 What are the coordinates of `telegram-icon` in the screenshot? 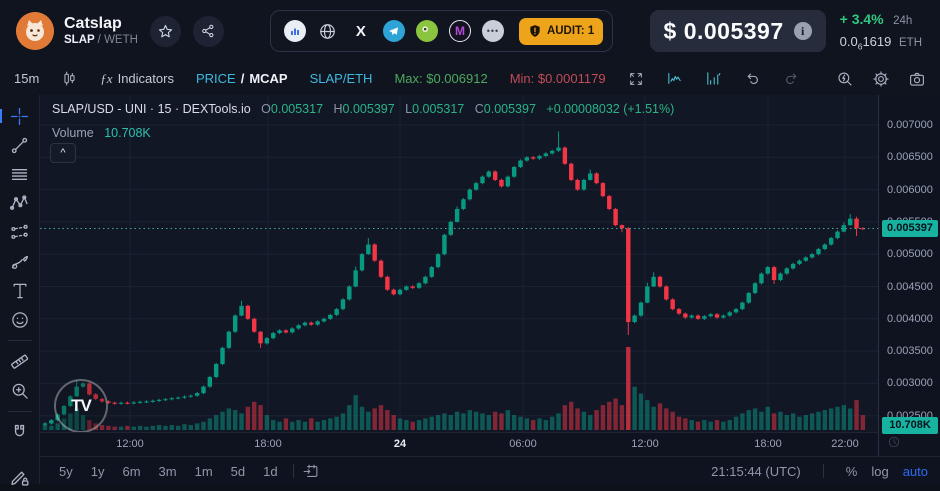 It's located at (393, 31).